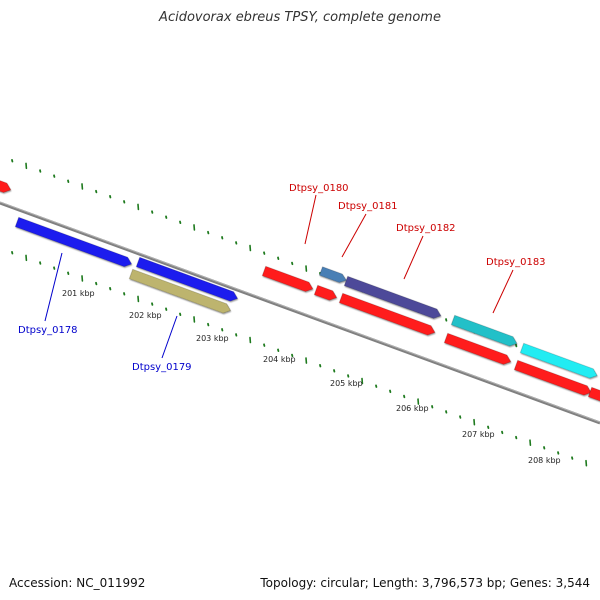  What do you see at coordinates (78, 293) in the screenshot?
I see `axis-tick-label: 201 kbp` at bounding box center [78, 293].